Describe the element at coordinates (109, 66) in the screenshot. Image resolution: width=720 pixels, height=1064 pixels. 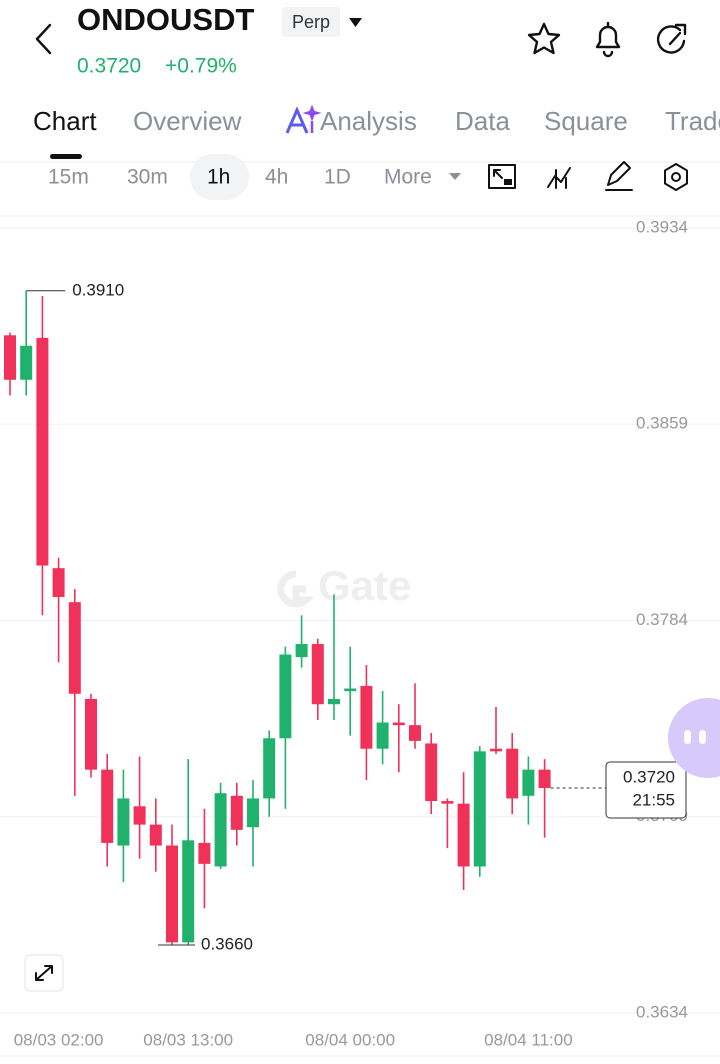
I see `price: 0.3720` at that location.